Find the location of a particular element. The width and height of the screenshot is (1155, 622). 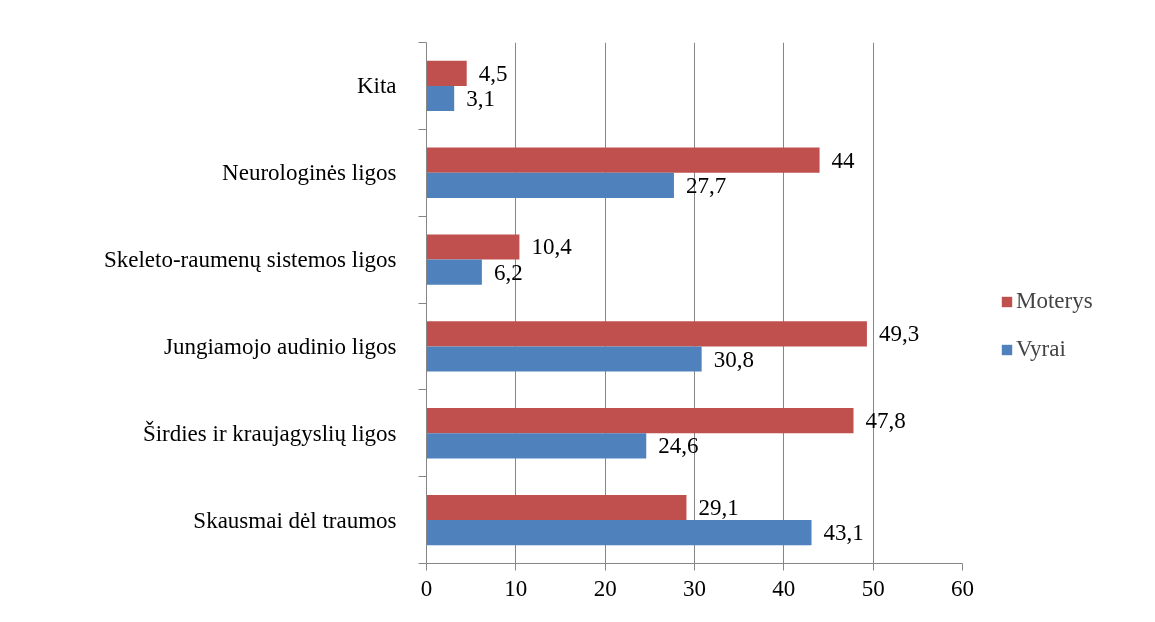

y-tick-label: Skausmai dėl traumos is located at coordinates (295, 520).